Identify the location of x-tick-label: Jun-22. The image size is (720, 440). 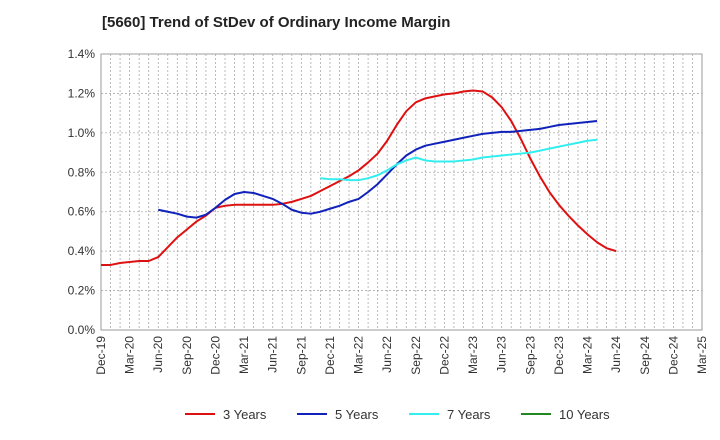
(387, 354).